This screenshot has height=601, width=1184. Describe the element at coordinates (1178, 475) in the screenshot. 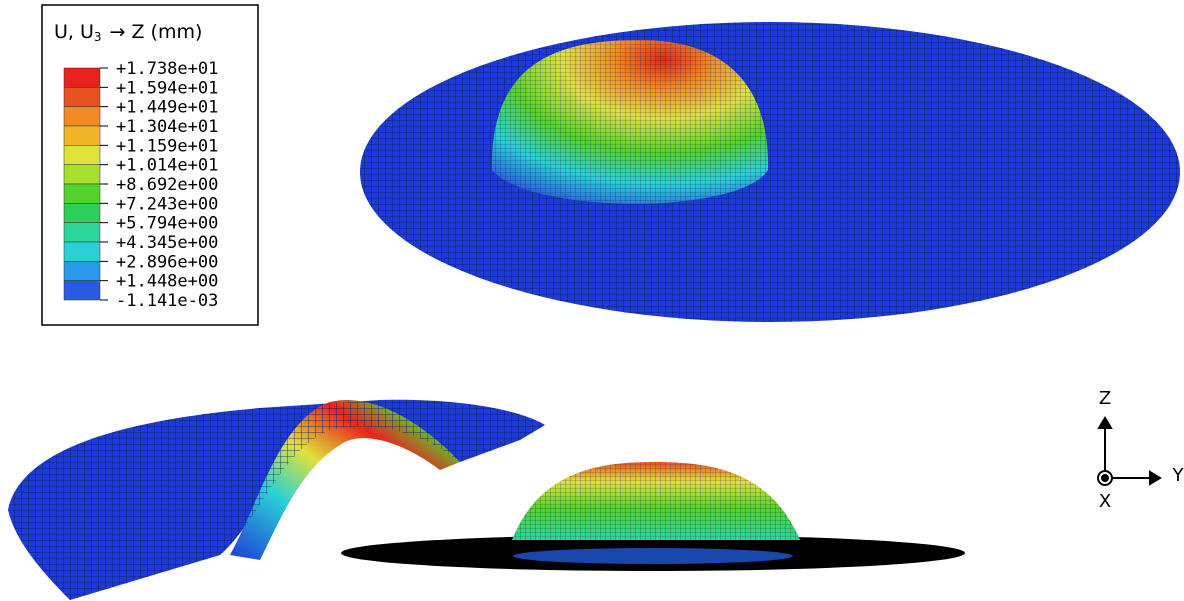

I see `axis-label-y: Y` at that location.